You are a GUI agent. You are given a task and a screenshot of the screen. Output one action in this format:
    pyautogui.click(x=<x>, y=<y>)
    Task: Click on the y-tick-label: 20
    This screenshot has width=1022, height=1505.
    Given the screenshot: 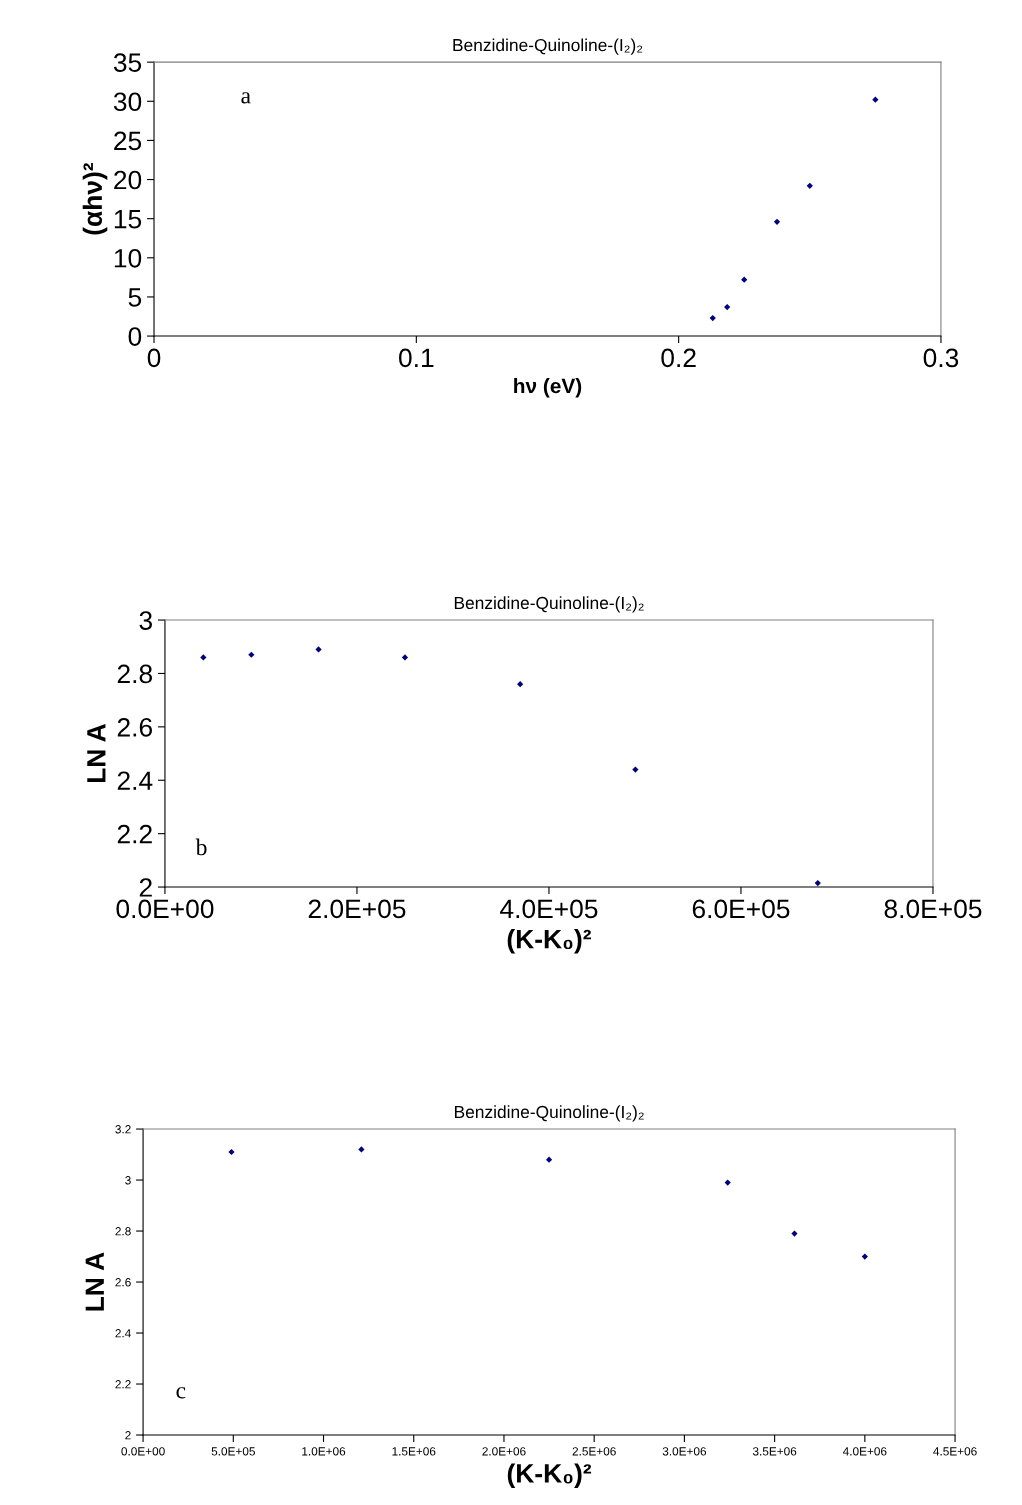 What is the action you would take?
    pyautogui.click(x=128, y=180)
    